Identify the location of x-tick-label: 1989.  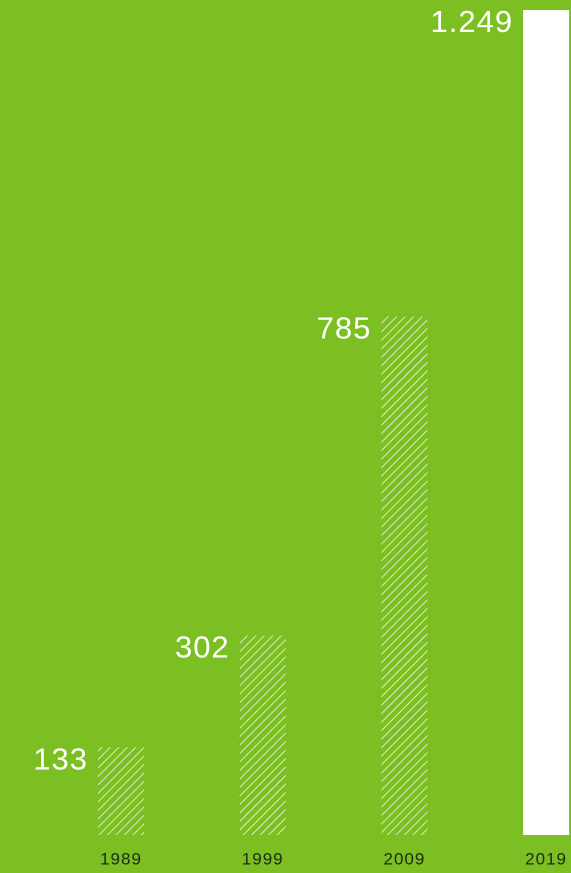
(121, 858).